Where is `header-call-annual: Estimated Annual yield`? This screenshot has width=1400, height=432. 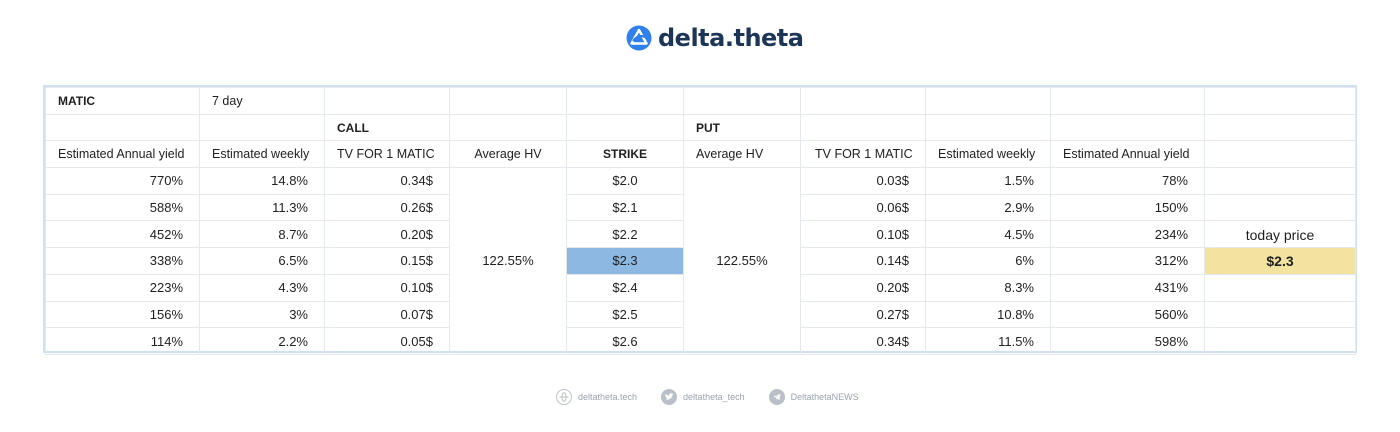 header-call-annual: Estimated Annual yield is located at coordinates (122, 154).